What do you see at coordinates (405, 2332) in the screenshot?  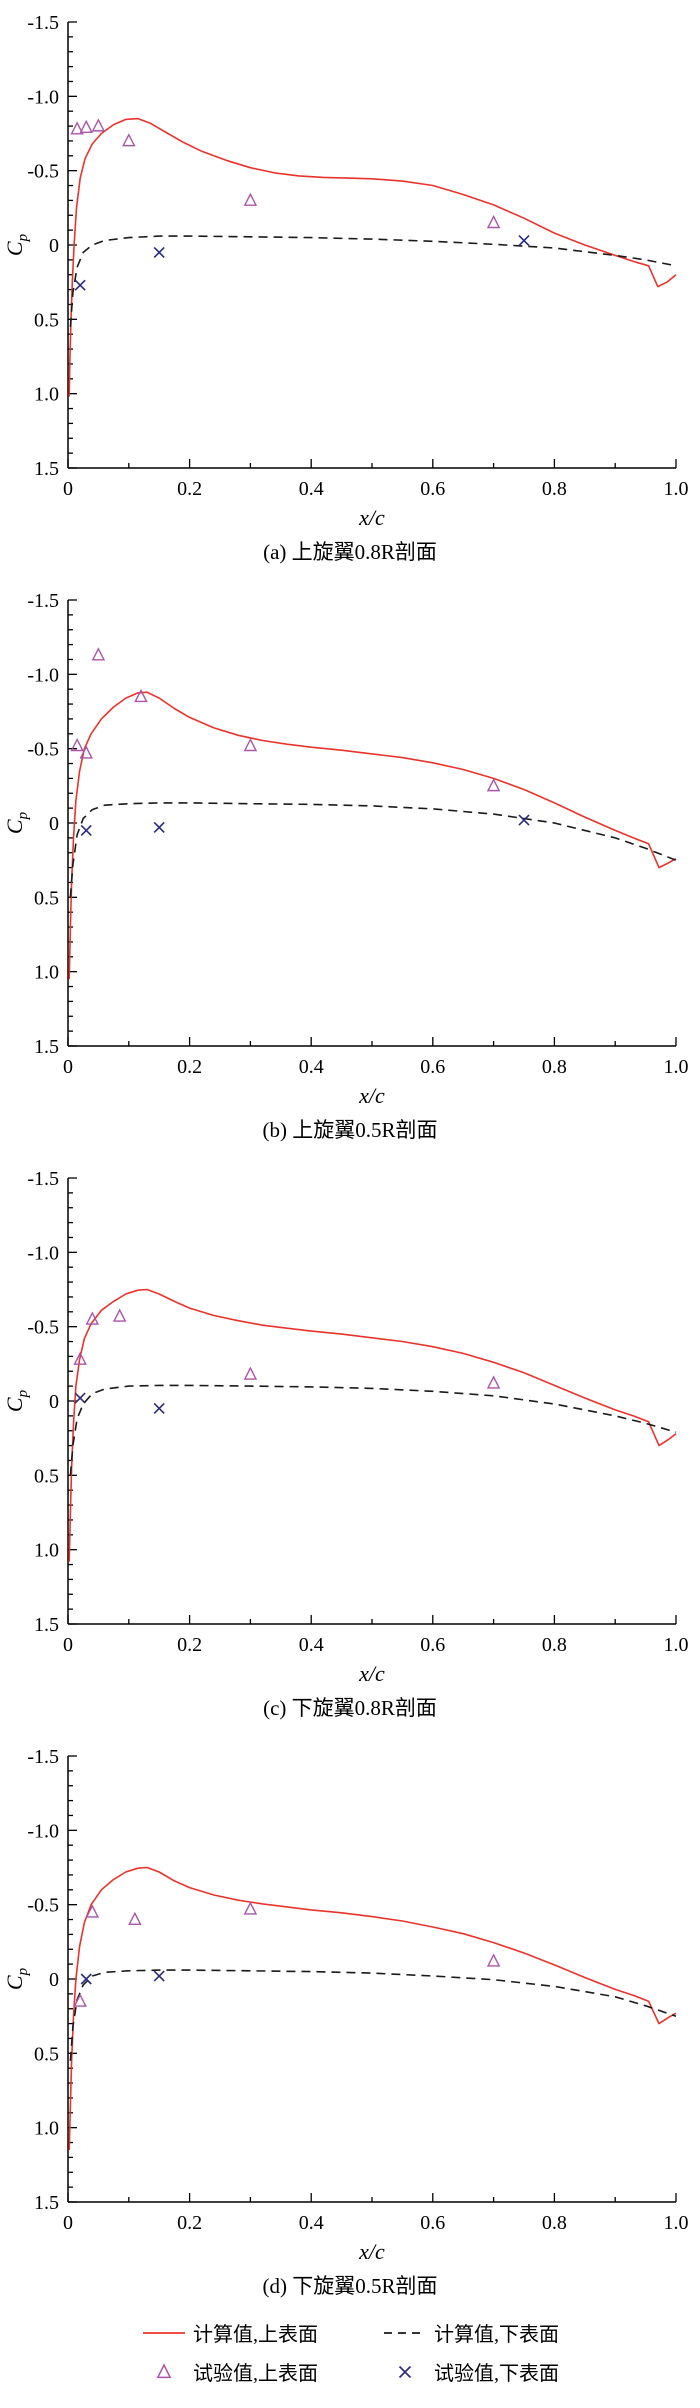 I see `dashed-line-symbol` at bounding box center [405, 2332].